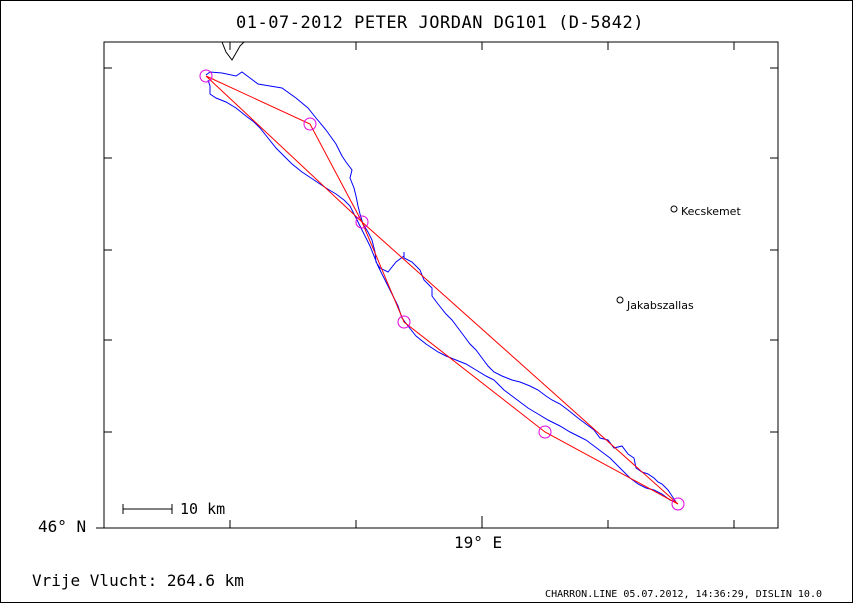 This screenshot has height=603, width=853. I want to click on place-label-jakabszallas: Jakabszallas, so click(660, 305).